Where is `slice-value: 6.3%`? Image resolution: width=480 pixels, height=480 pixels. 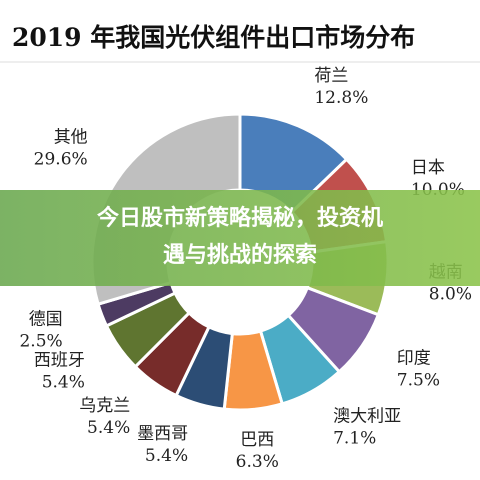
slice-value: 6.3% is located at coordinates (257, 462).